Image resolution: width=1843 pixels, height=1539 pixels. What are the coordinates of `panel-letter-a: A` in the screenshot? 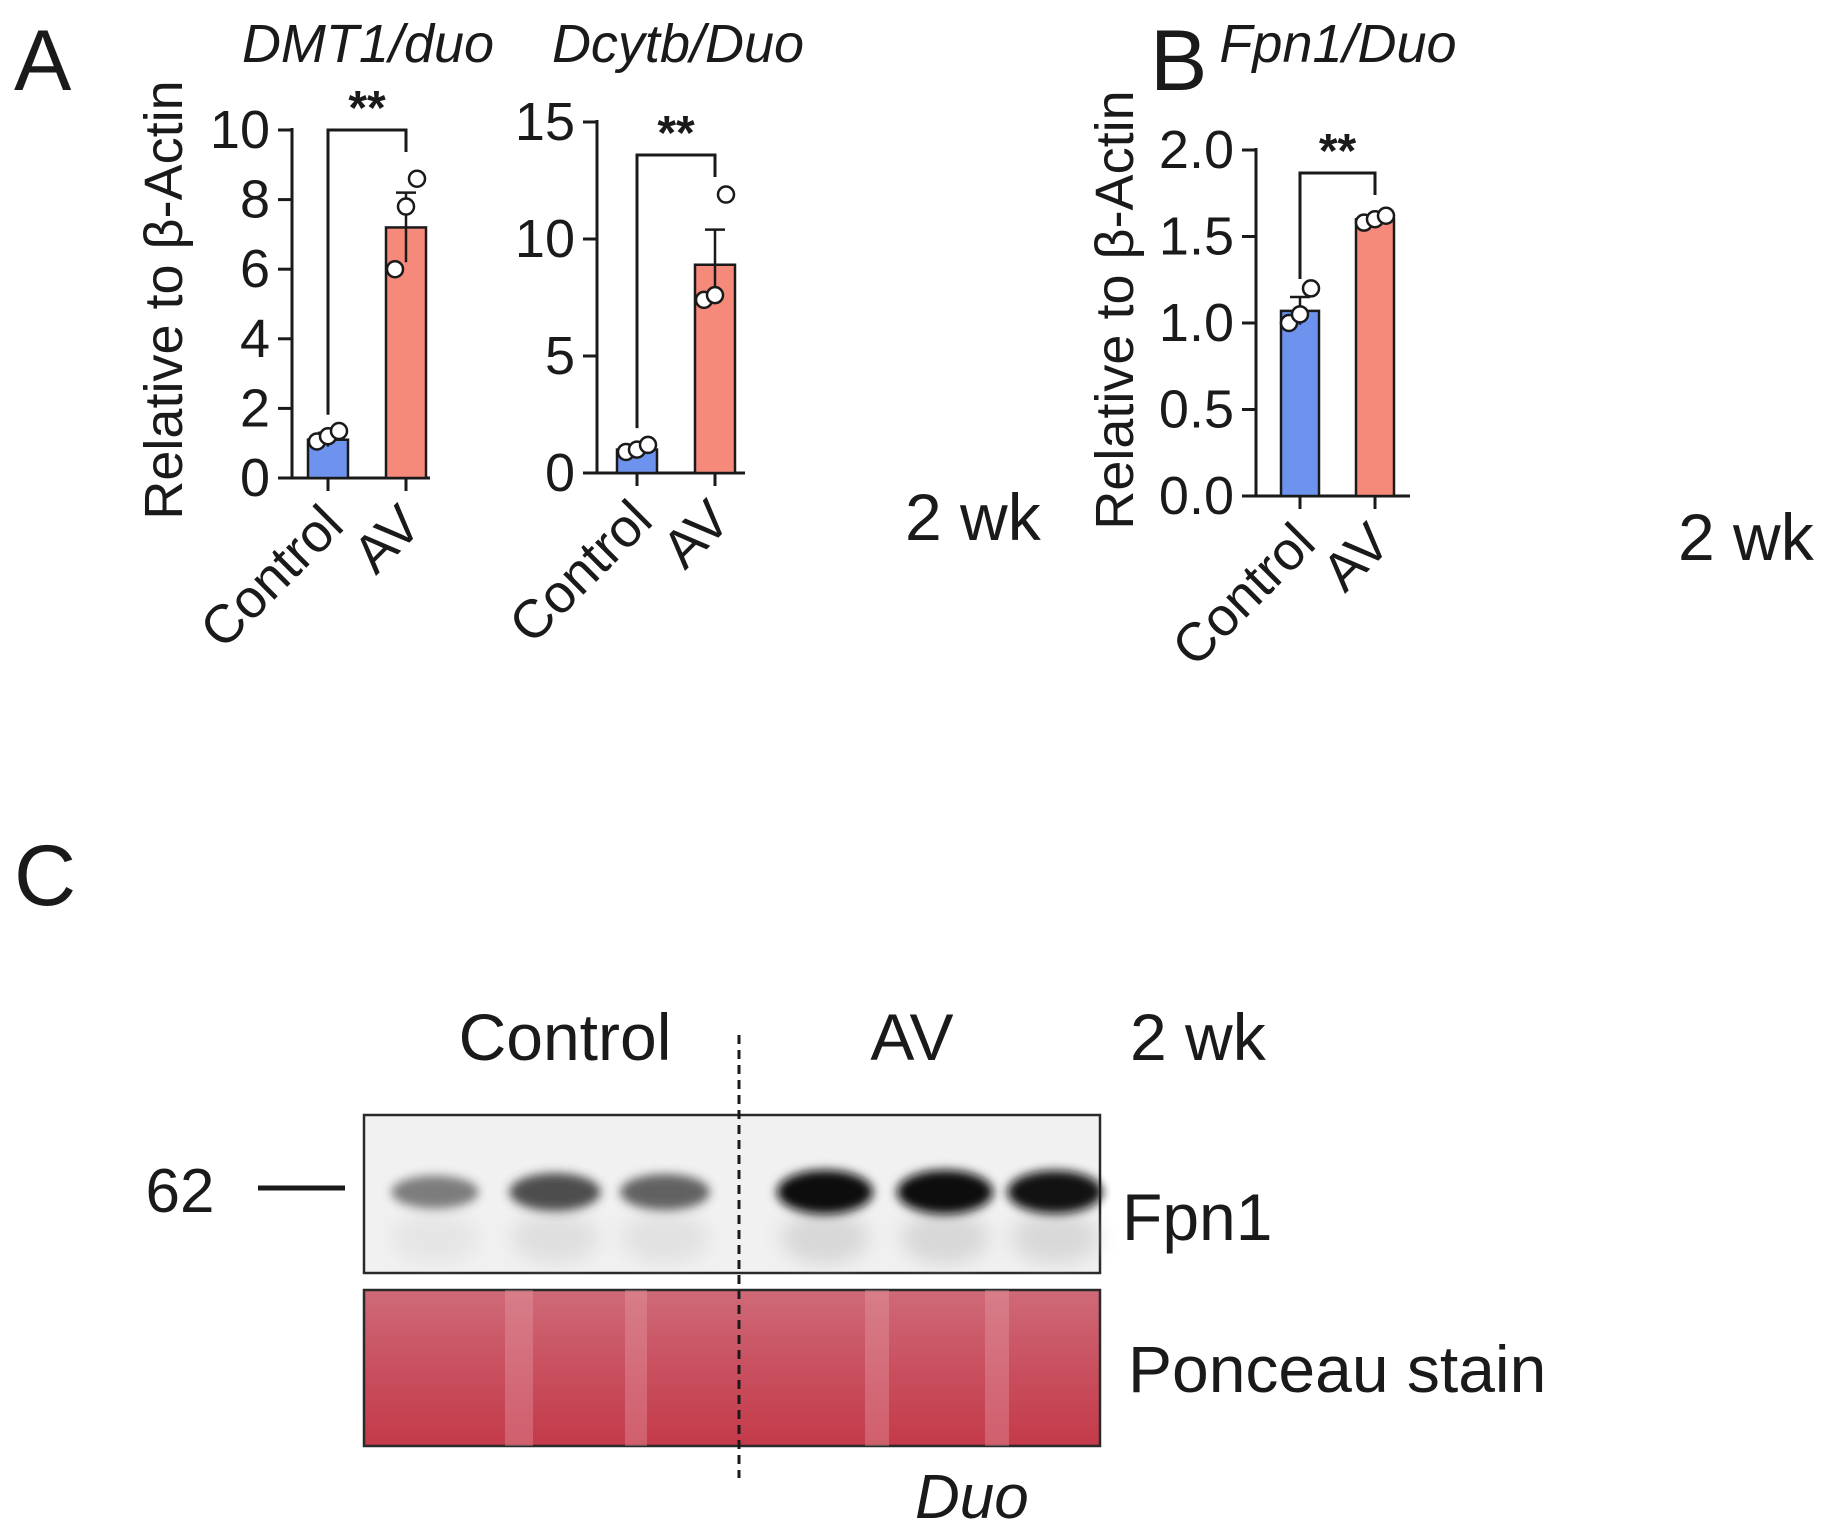 It's located at (43, 61).